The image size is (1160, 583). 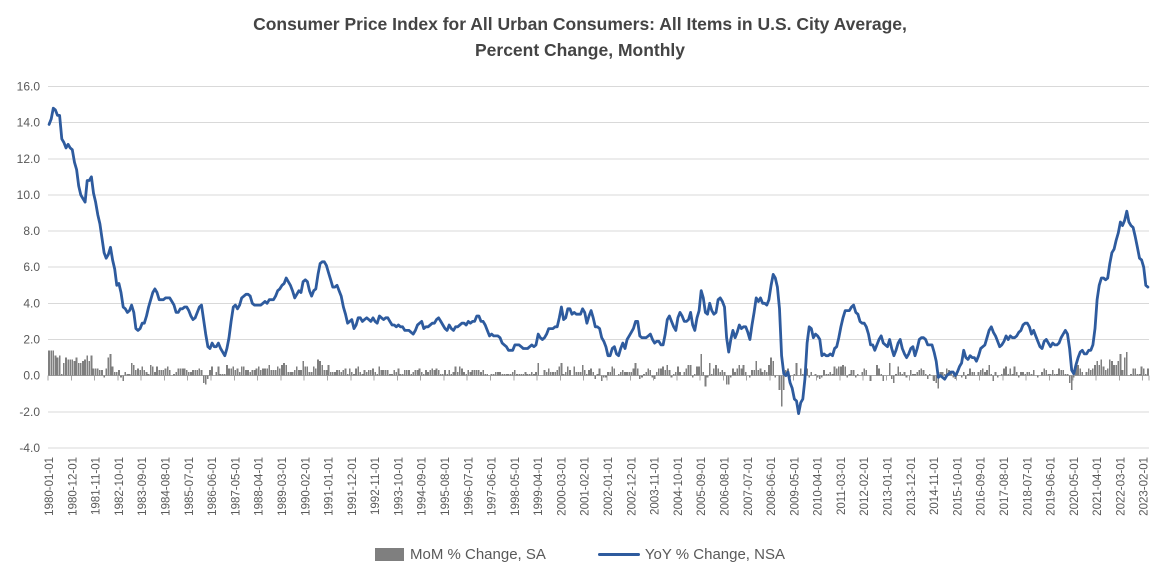 What do you see at coordinates (190, 486) in the screenshot?
I see `svg-text: 1985-07-01` at bounding box center [190, 486].